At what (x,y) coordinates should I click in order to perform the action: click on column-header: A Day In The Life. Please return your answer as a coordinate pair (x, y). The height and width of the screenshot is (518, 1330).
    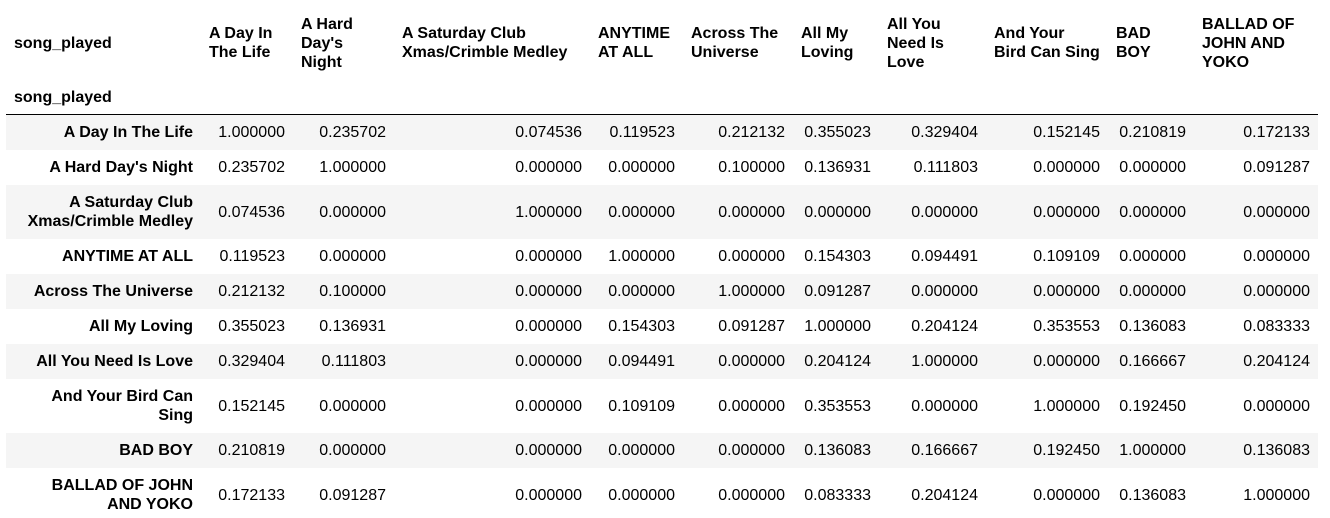
    Looking at the image, I should click on (241, 43).